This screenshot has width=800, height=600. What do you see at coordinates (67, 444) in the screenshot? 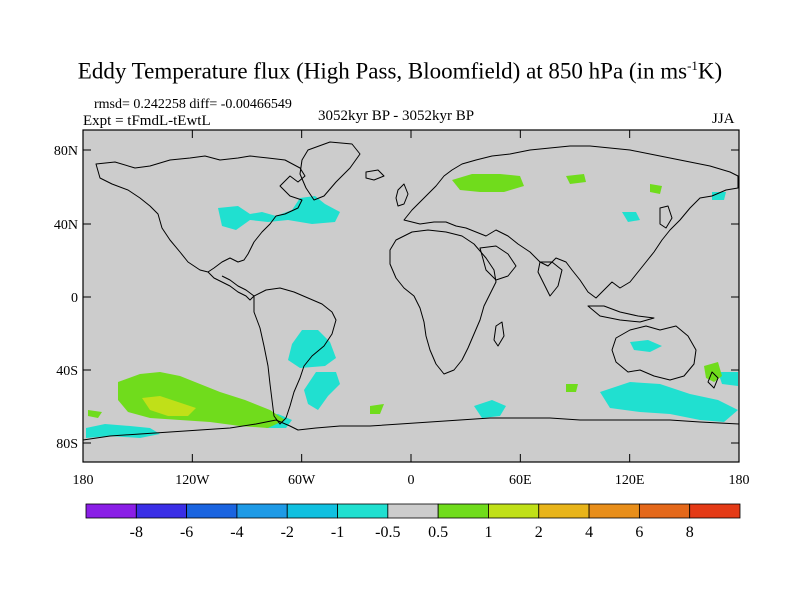
I see `lat-tick-label: 80S` at bounding box center [67, 444].